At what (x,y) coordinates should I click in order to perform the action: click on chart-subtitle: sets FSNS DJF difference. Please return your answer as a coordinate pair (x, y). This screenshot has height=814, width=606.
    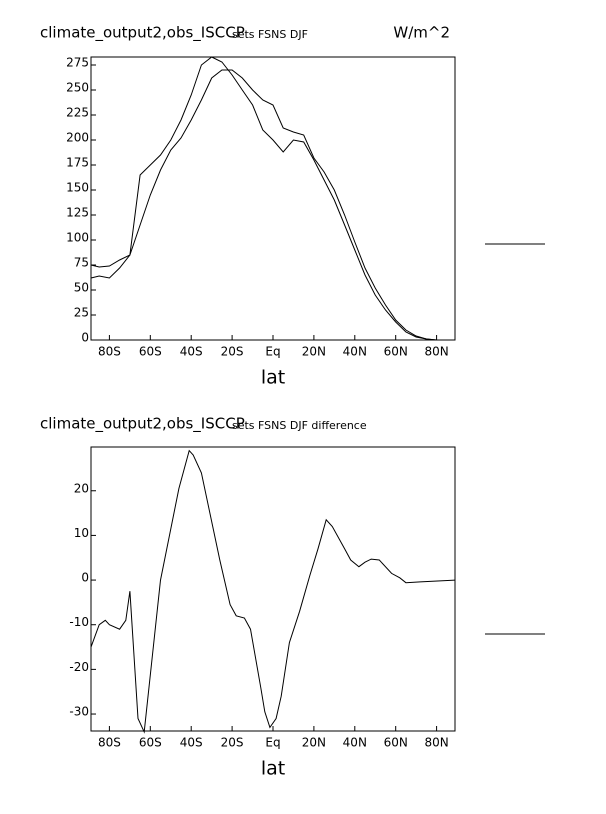
    Looking at the image, I should click on (299, 425).